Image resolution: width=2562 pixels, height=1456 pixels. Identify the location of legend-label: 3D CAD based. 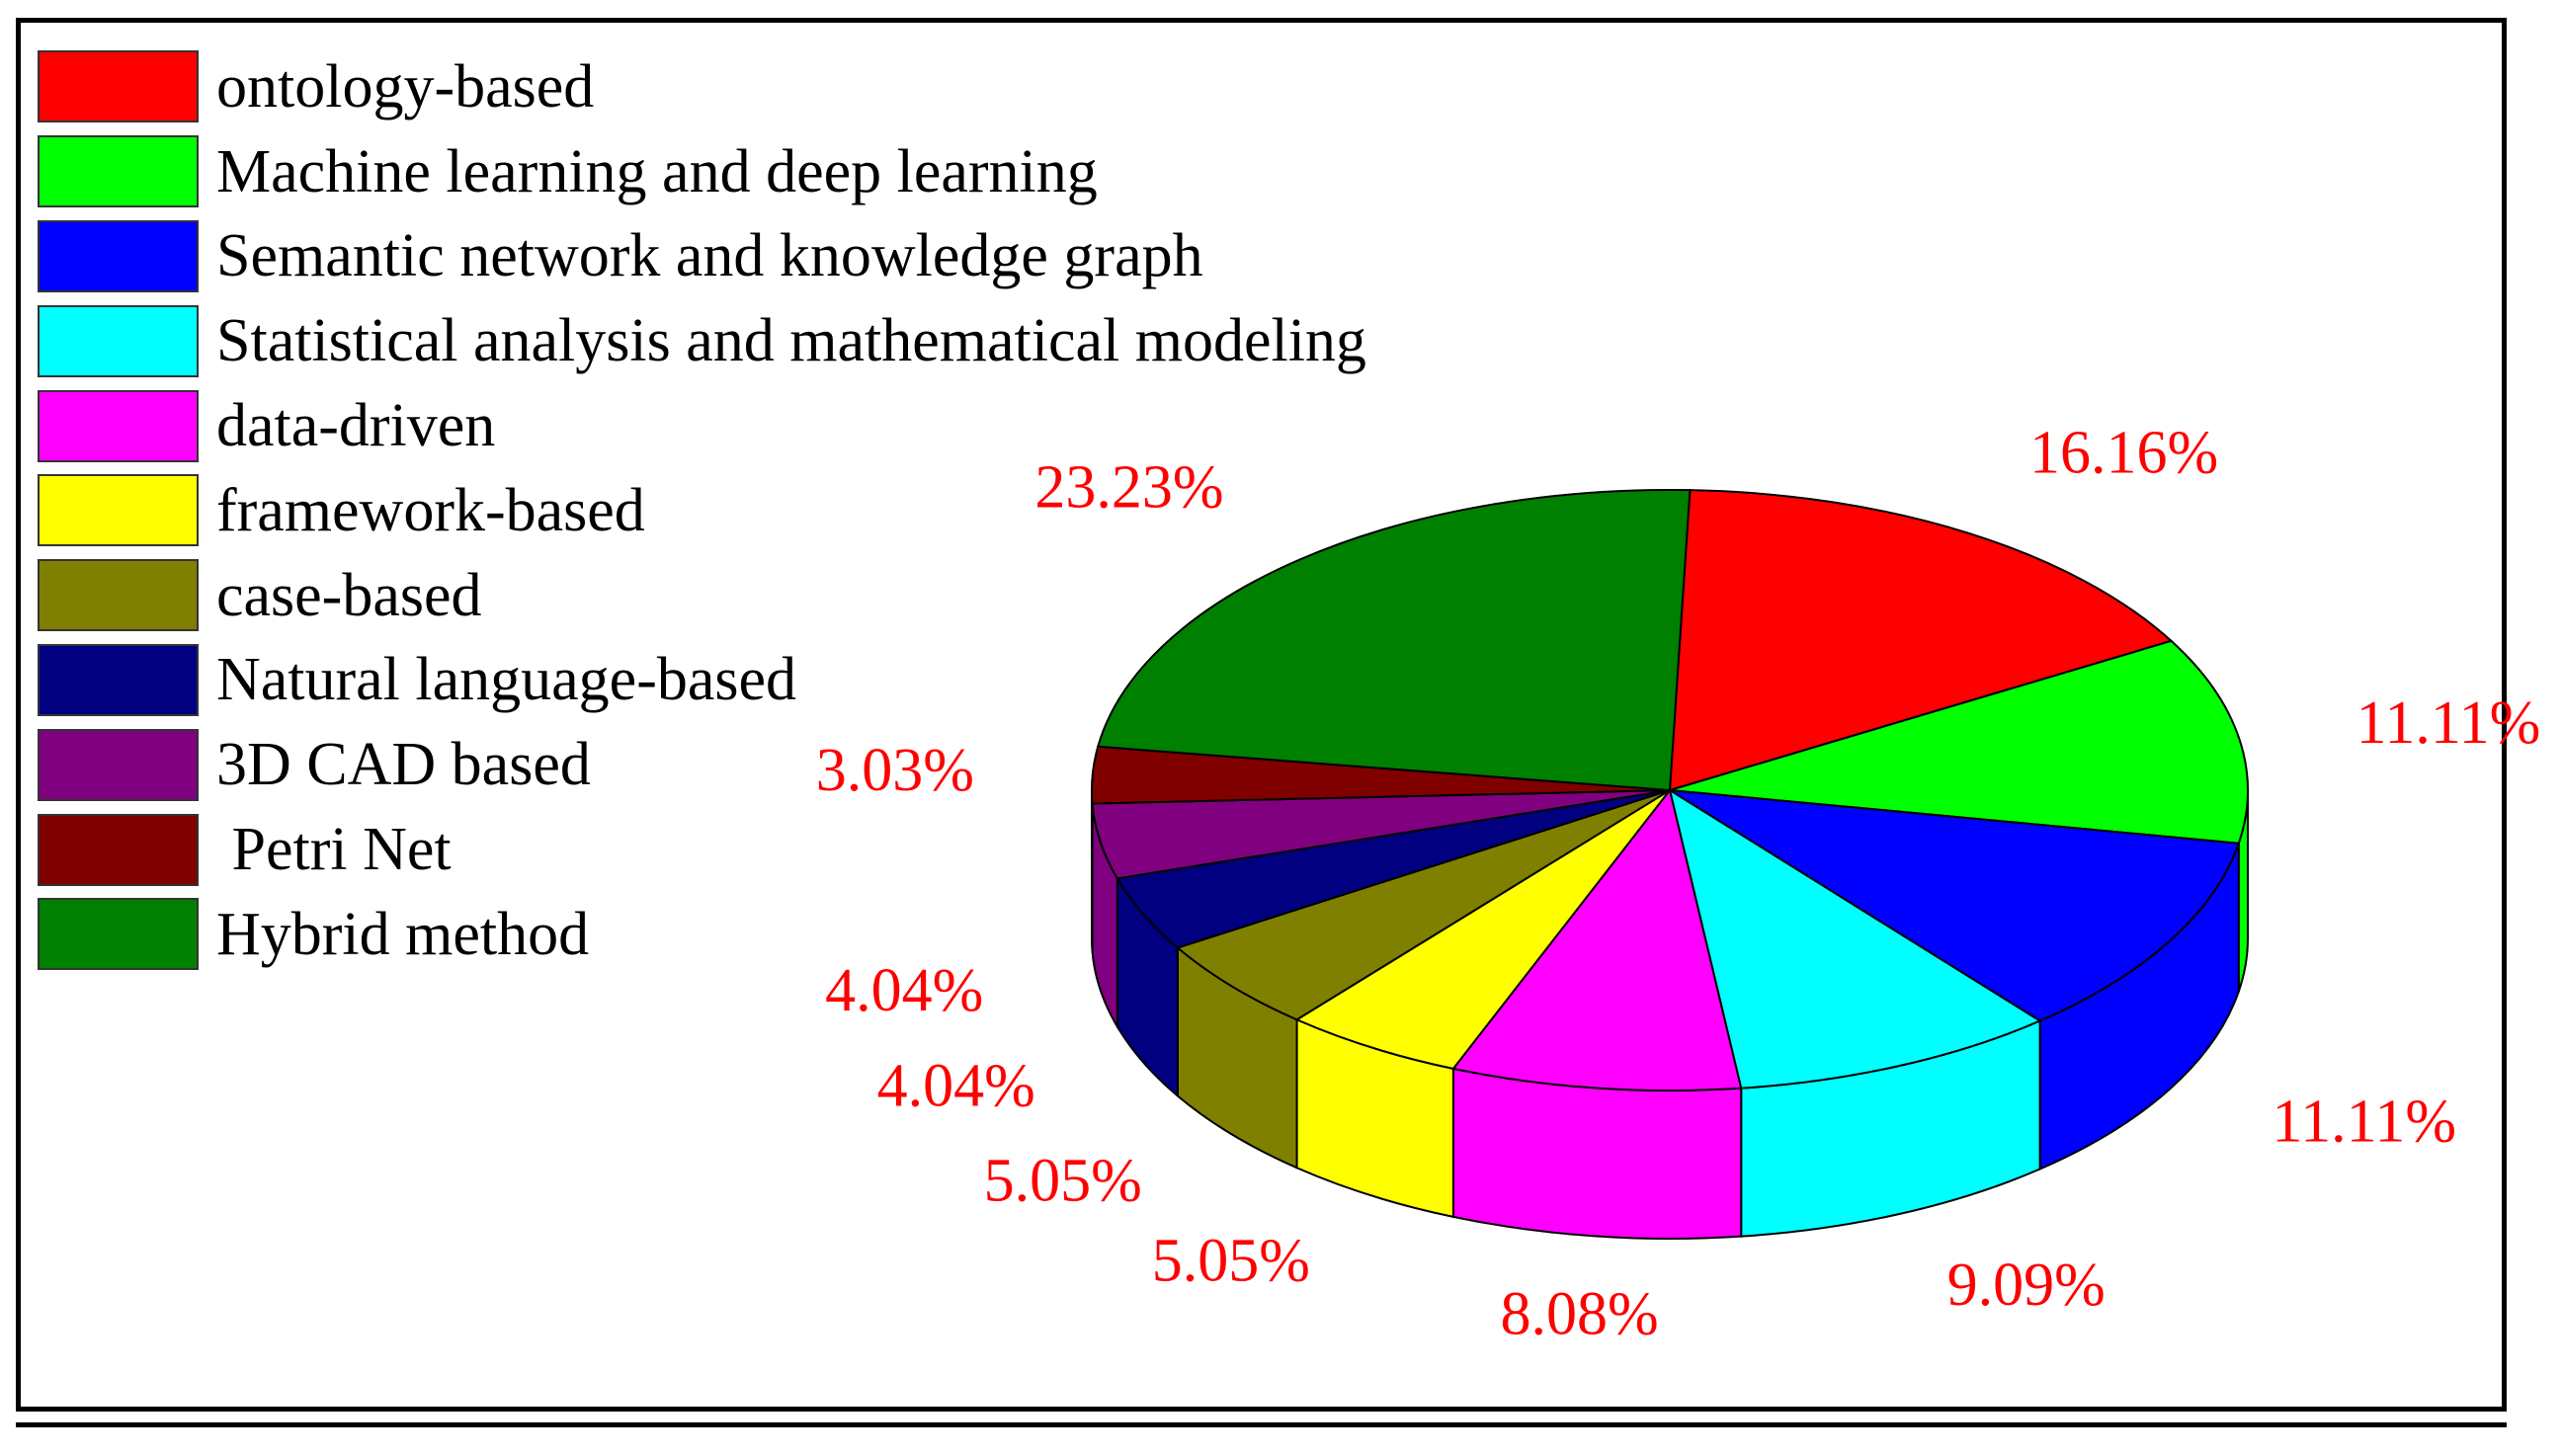
(403, 765).